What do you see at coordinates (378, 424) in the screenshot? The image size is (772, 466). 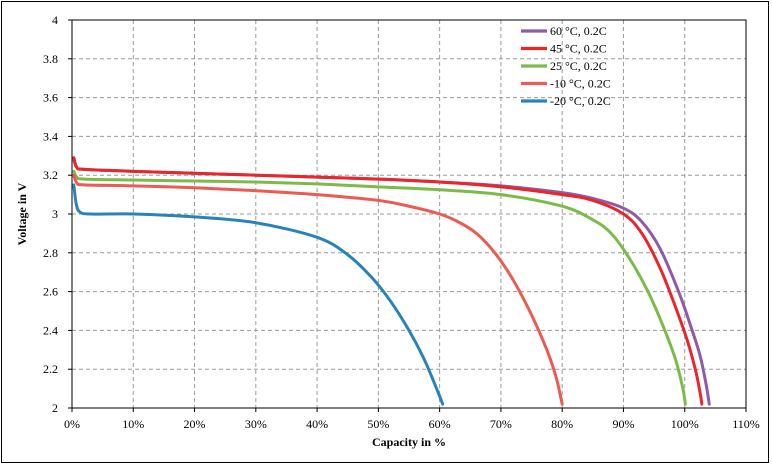 I see `x-tick-label: 50%` at bounding box center [378, 424].